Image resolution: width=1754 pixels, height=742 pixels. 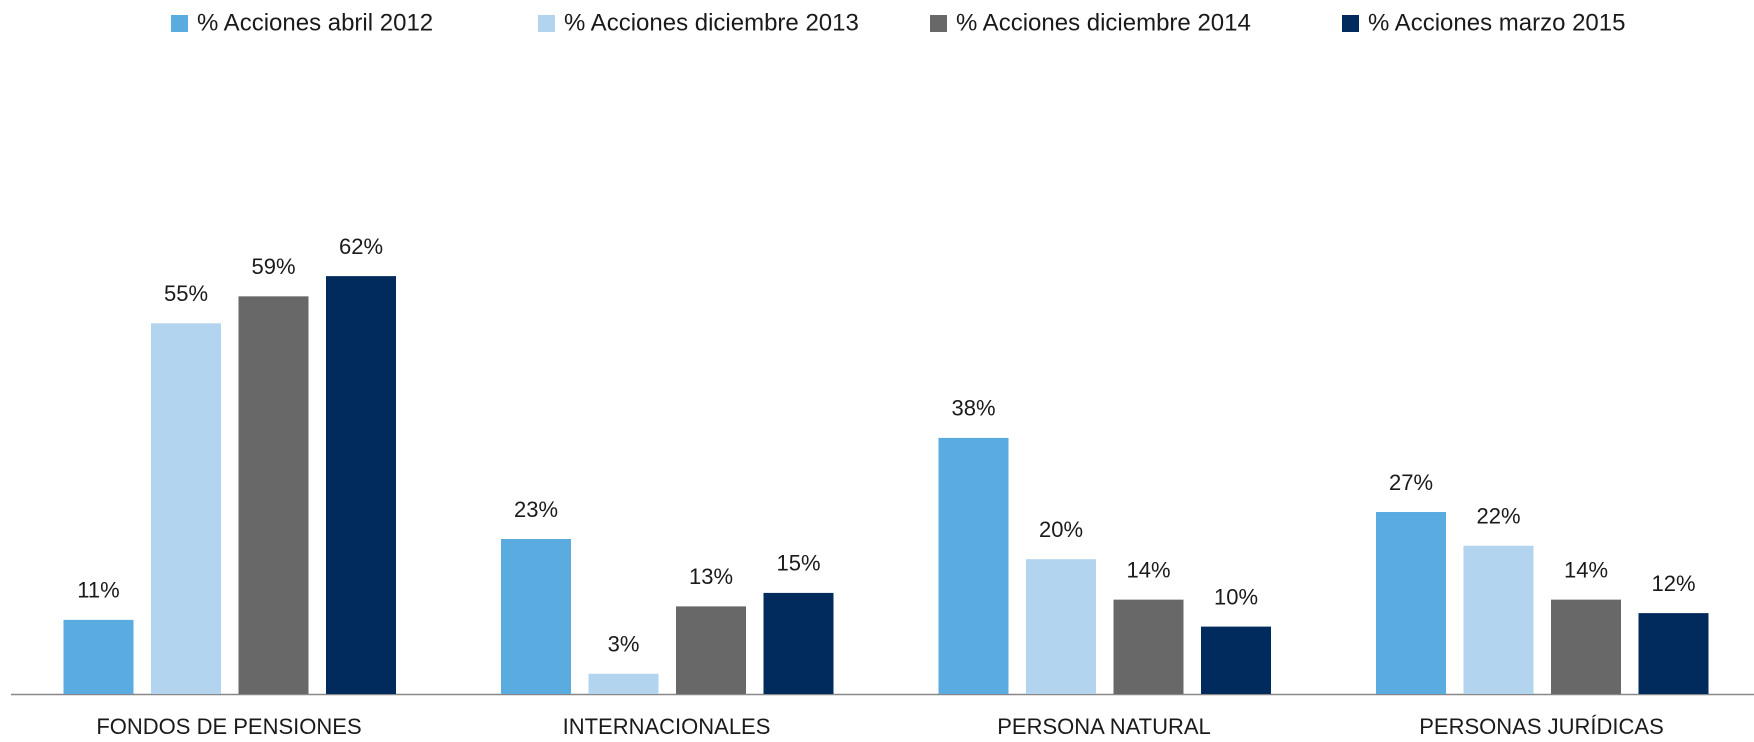 What do you see at coordinates (1061, 529) in the screenshot?
I see `value-label: 20%` at bounding box center [1061, 529].